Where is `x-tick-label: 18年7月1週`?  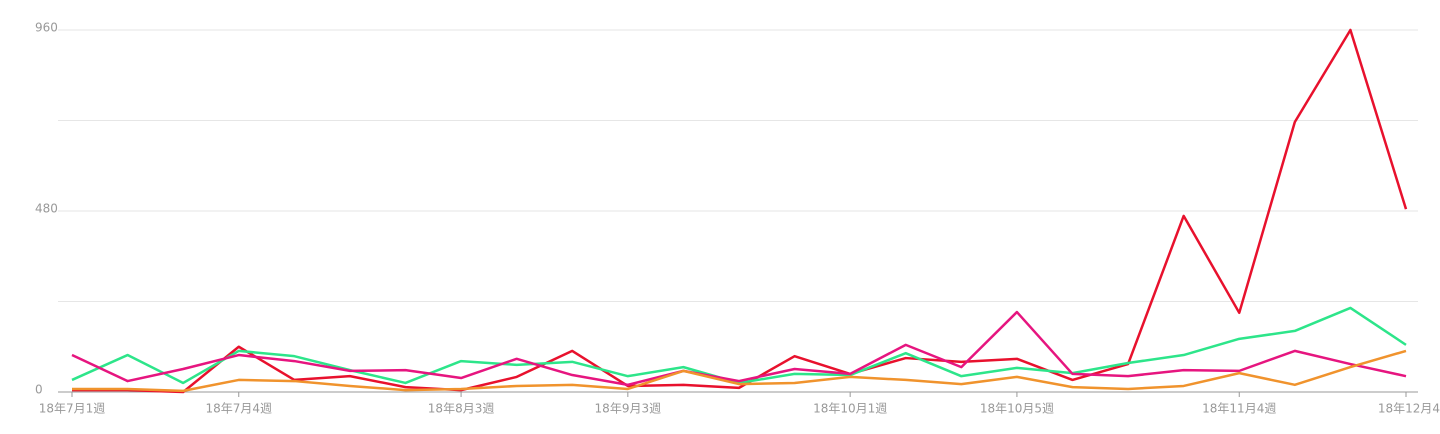
x-tick-label: 18年7月1週 is located at coordinates (72, 409).